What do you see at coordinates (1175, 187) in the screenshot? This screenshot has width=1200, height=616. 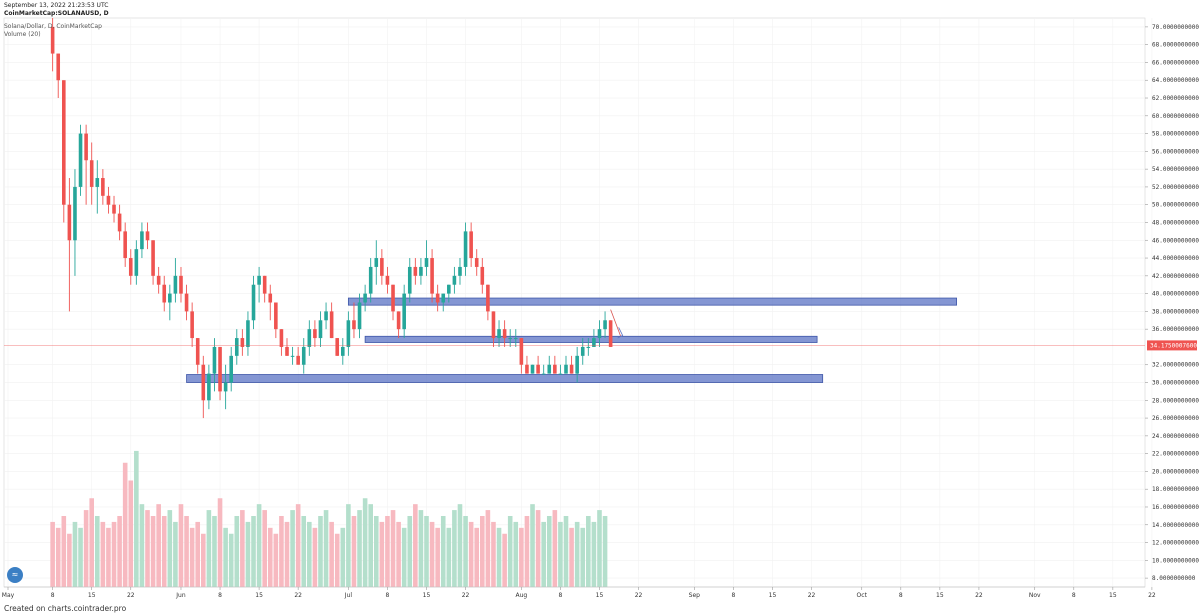 I see `price-tick-label: 52.0000000000` at bounding box center [1175, 187].